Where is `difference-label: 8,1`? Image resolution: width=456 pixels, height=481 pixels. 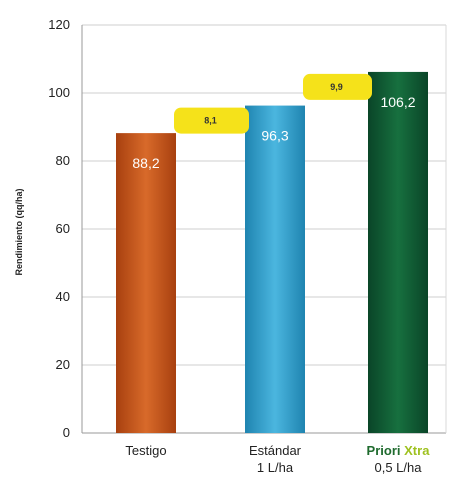
difference-label: 8,1 is located at coordinates (210, 121).